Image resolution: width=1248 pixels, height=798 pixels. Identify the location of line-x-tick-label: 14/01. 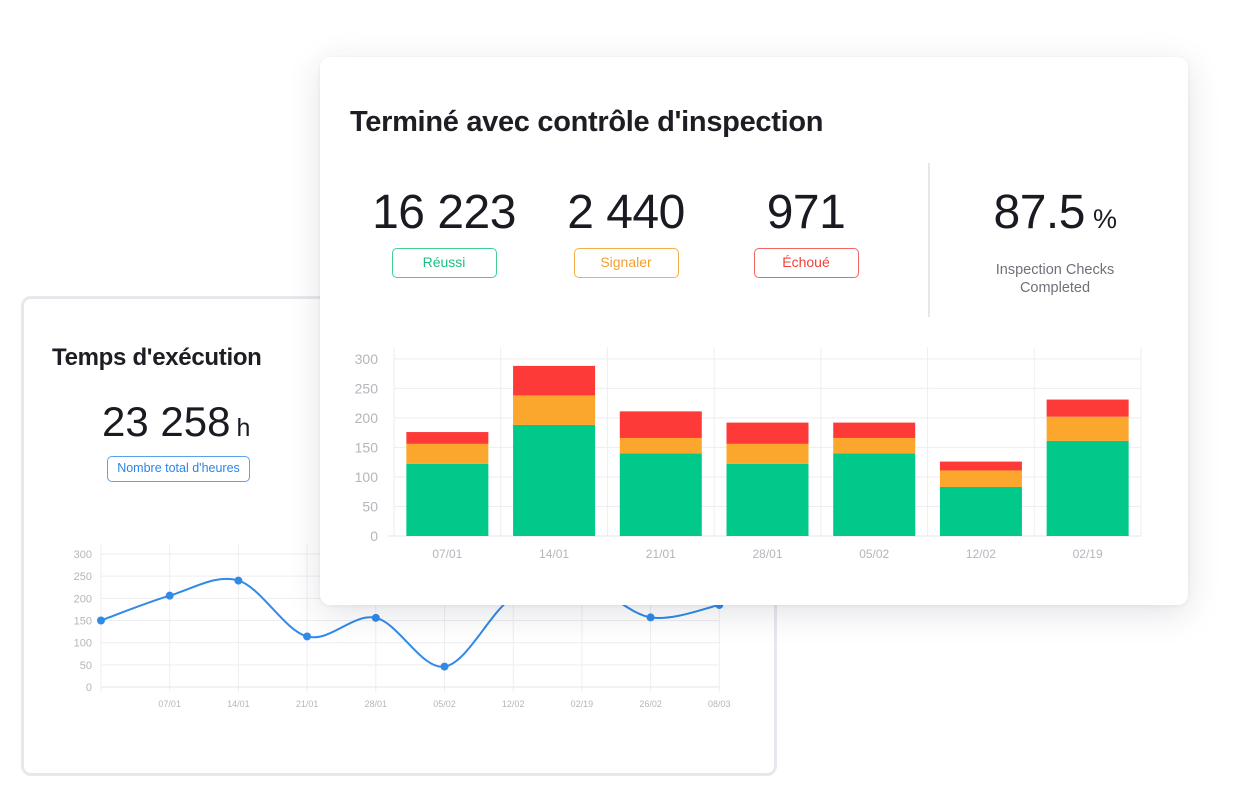
(238, 704).